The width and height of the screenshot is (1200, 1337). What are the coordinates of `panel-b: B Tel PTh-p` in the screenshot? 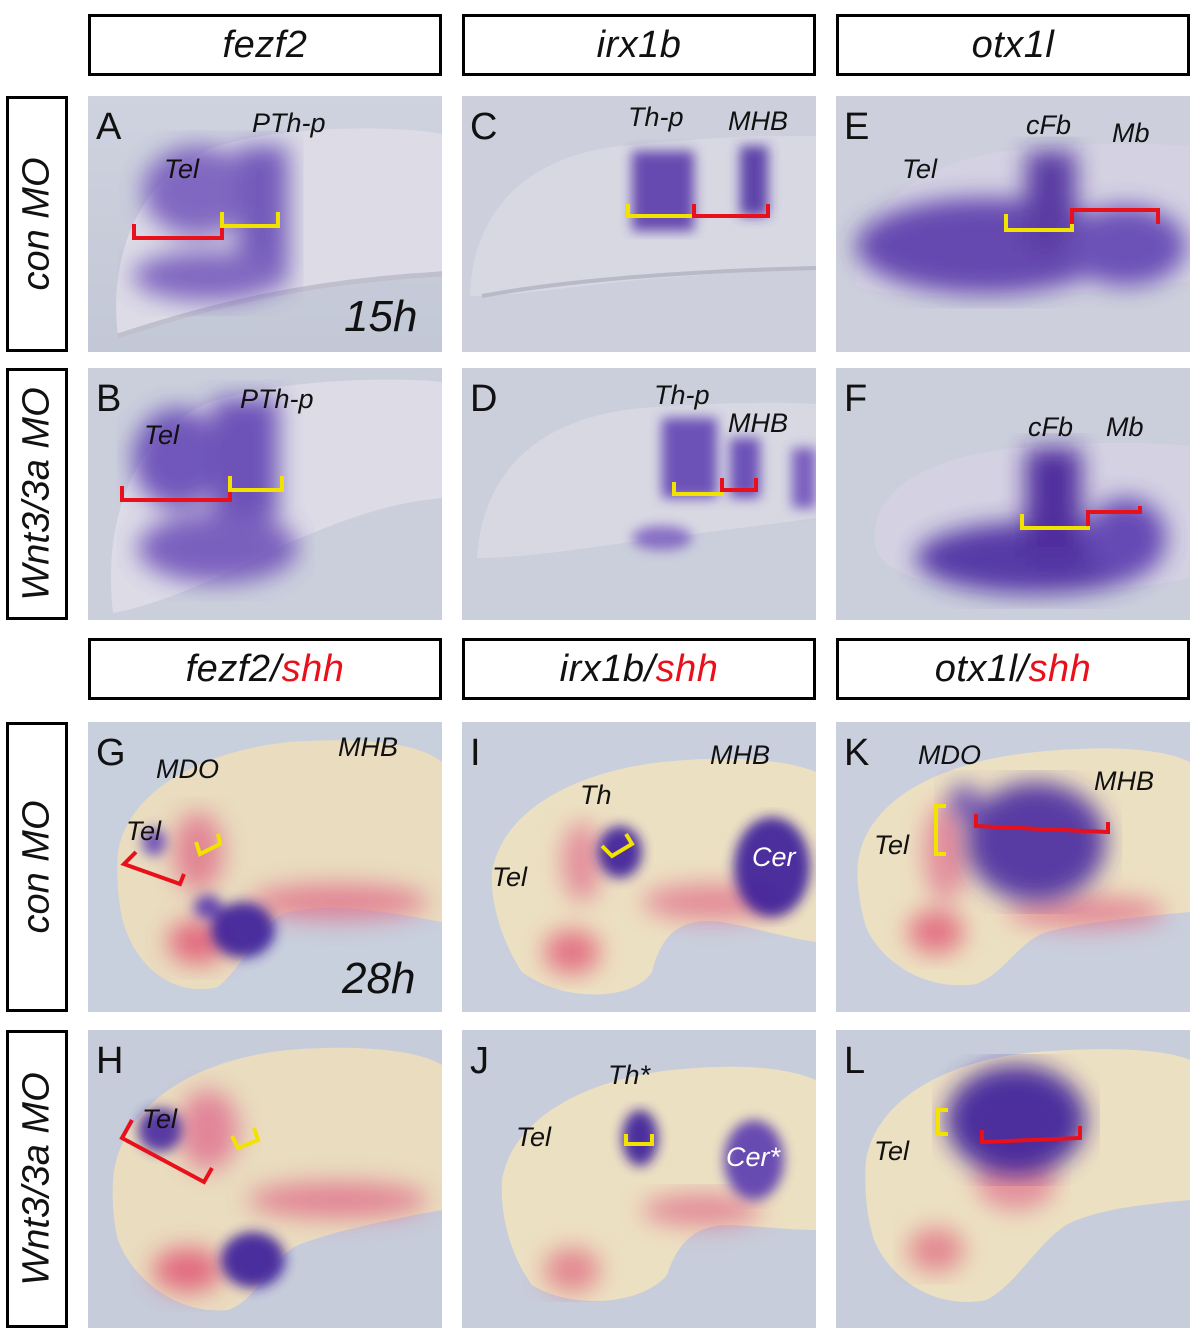 It's located at (265, 494).